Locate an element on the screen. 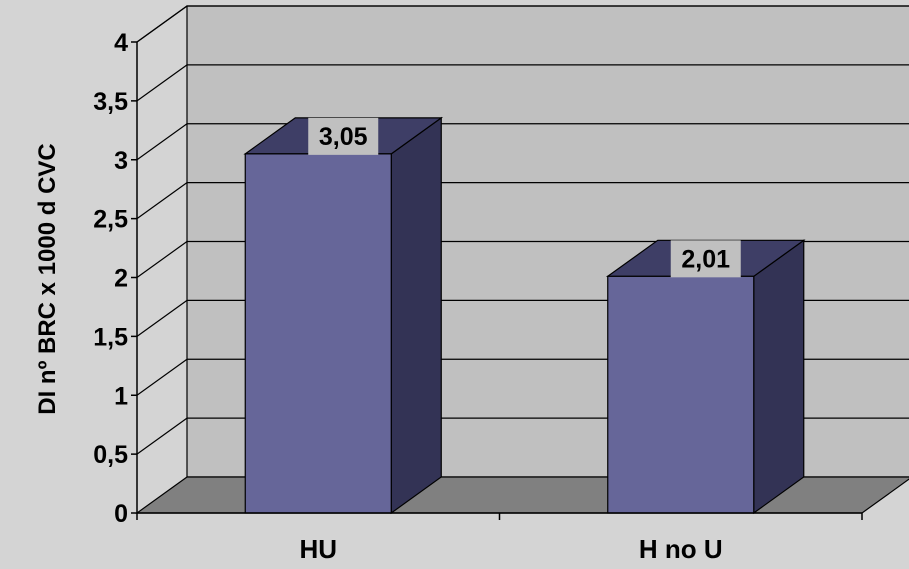 The height and width of the screenshot is (569, 909). wall-left-edge is located at coordinates (162, 24).